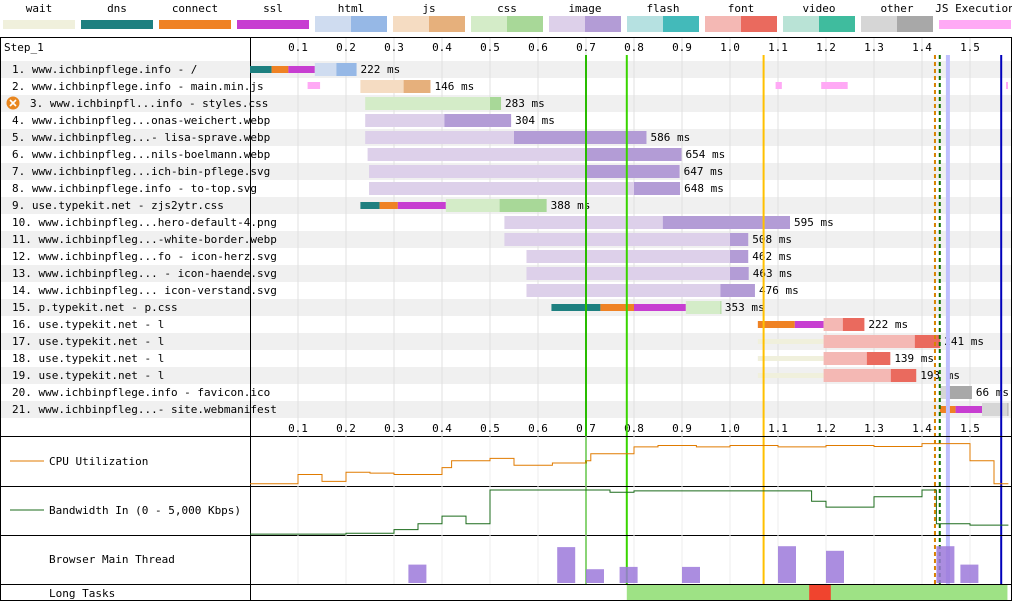 The image size is (1012, 601). I want to click on request-label: 2. www.ichbinpflege.info - main.min.js, so click(138, 86).